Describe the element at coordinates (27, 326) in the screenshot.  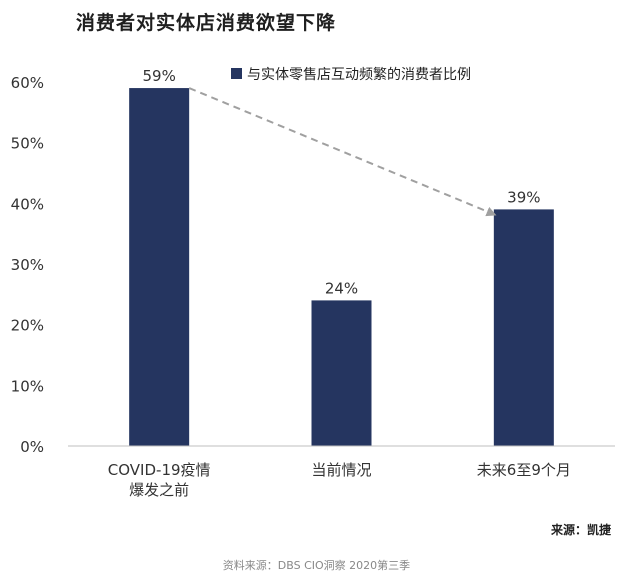
I see `y-tick-label: 20%` at that location.